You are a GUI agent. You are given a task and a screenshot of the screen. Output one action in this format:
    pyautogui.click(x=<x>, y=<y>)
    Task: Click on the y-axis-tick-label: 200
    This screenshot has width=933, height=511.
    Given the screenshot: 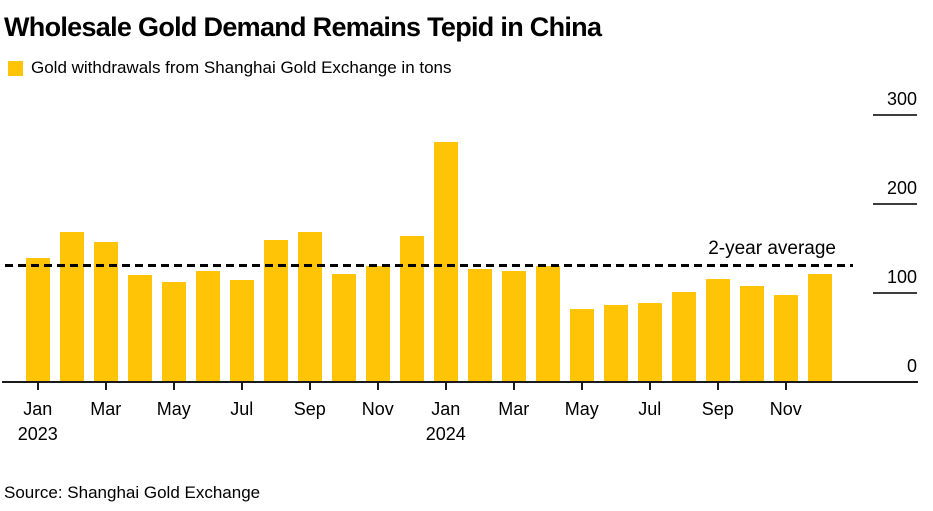 What is the action you would take?
    pyautogui.click(x=901, y=188)
    